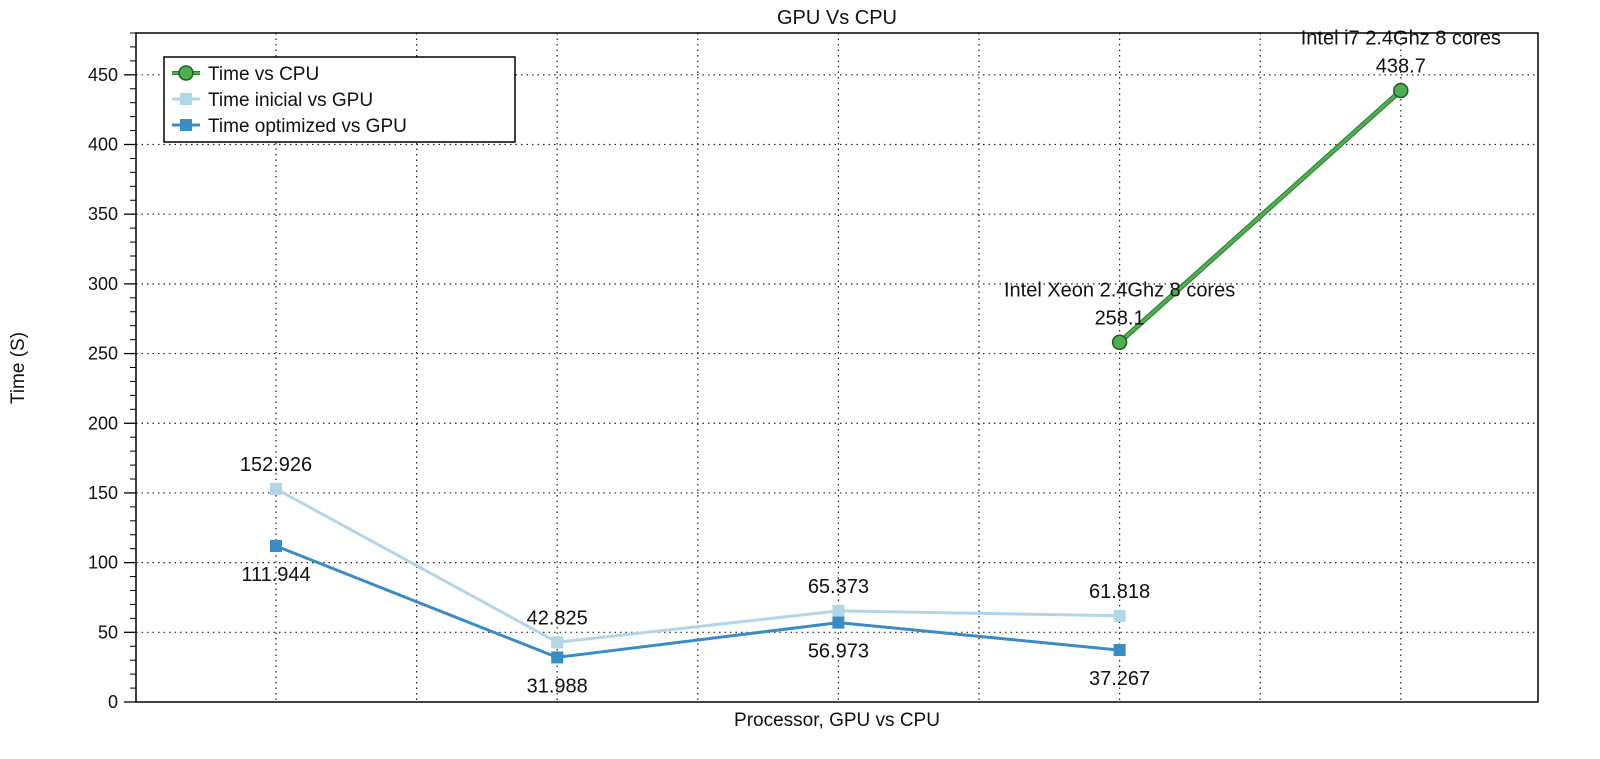  Describe the element at coordinates (557, 686) in the screenshot. I see `data-label: 31.988` at that location.